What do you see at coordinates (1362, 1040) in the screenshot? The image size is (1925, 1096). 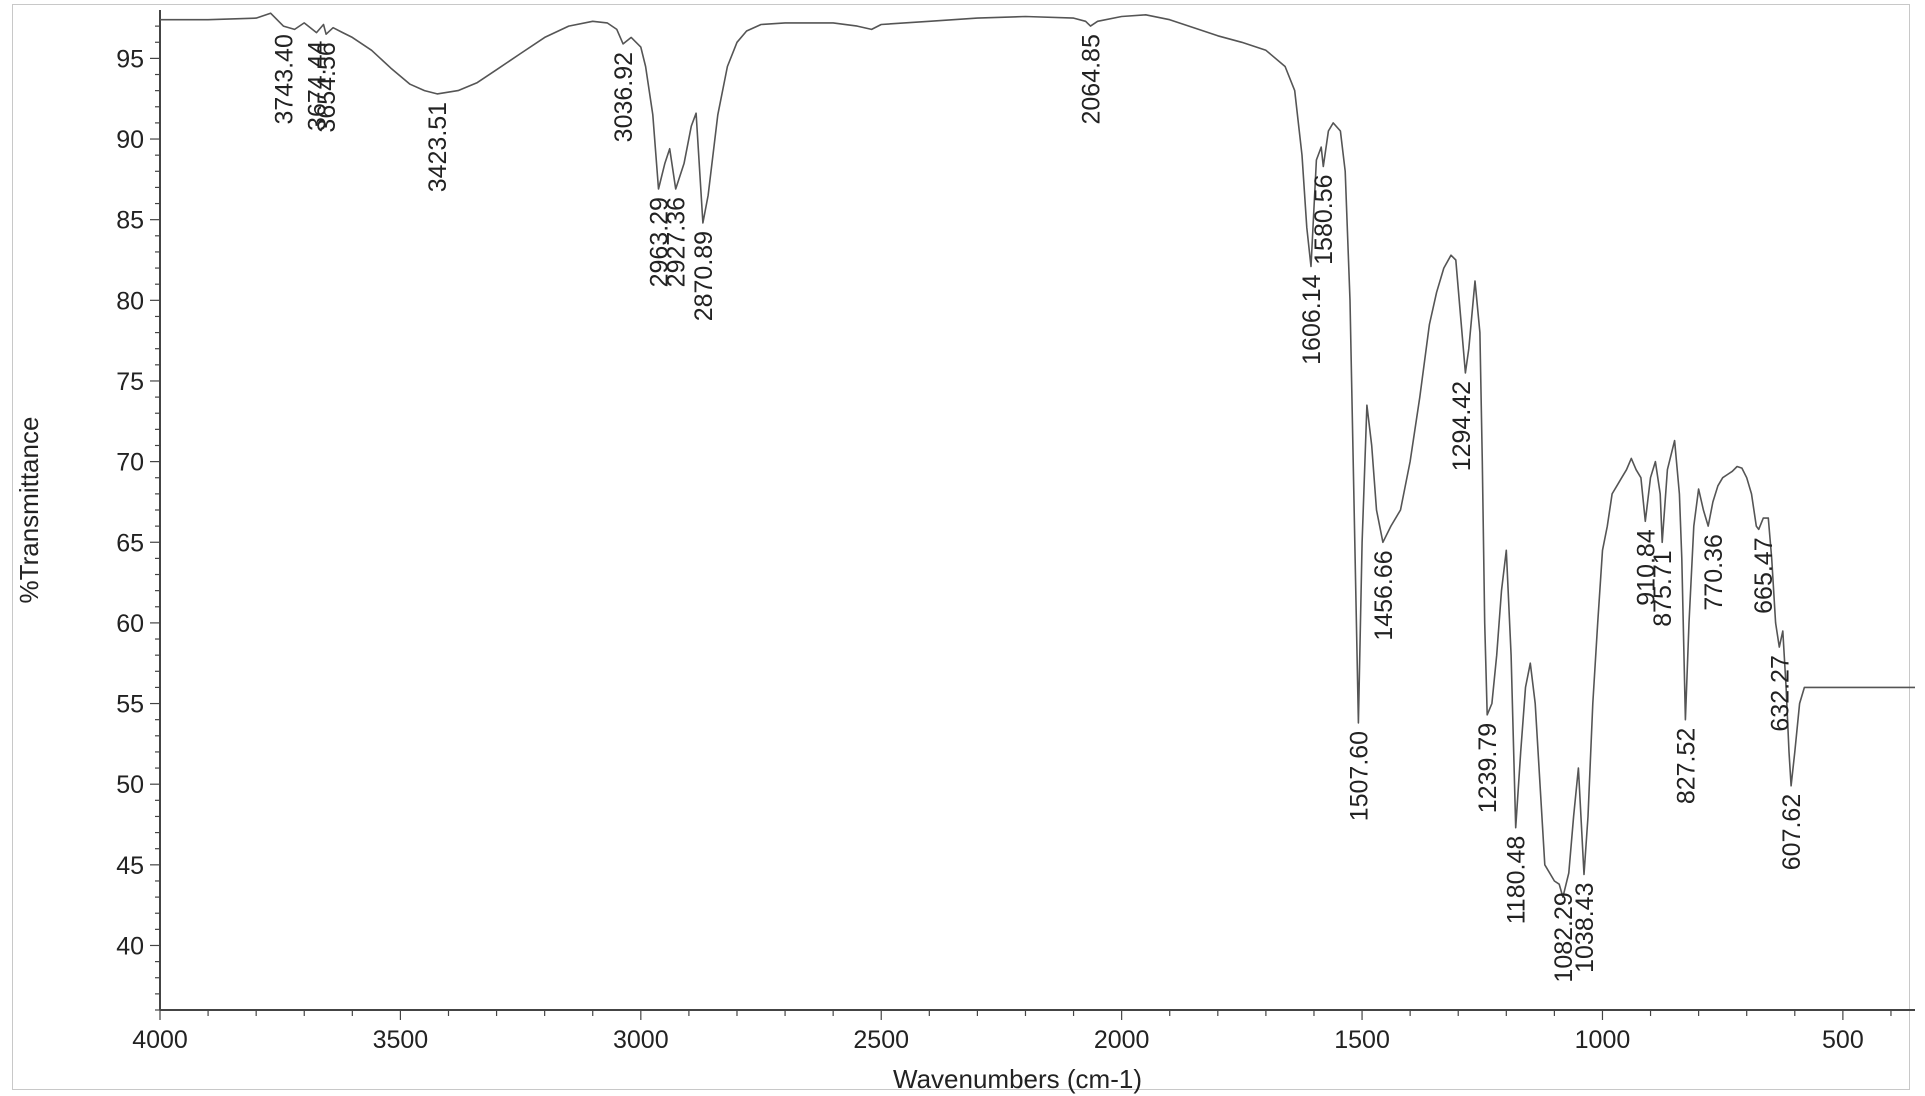 I see `x-tick-label: 1500` at bounding box center [1362, 1040].